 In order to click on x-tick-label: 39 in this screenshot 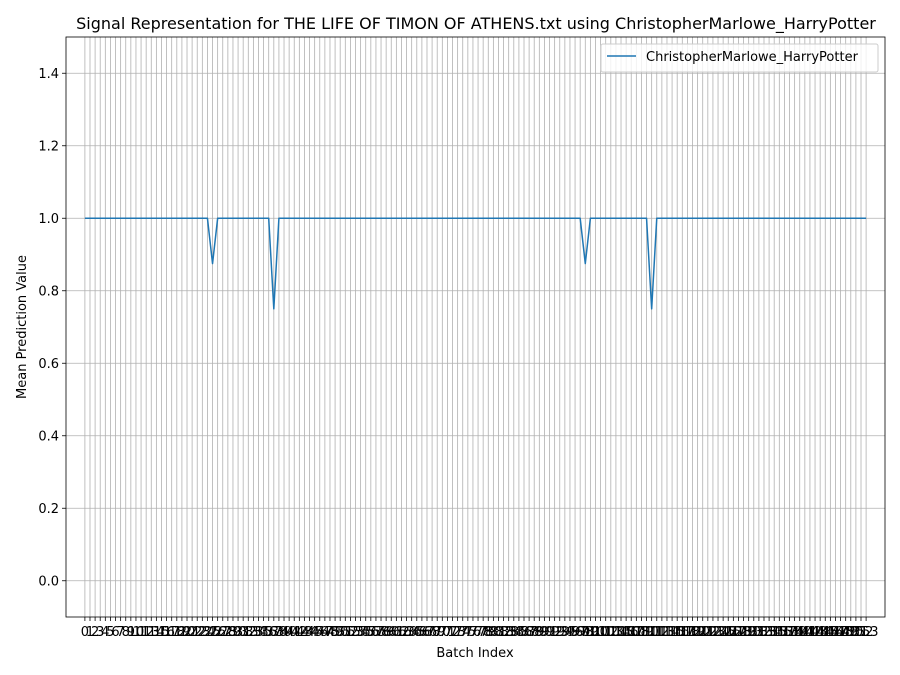, I will do `click(284, 632)`.